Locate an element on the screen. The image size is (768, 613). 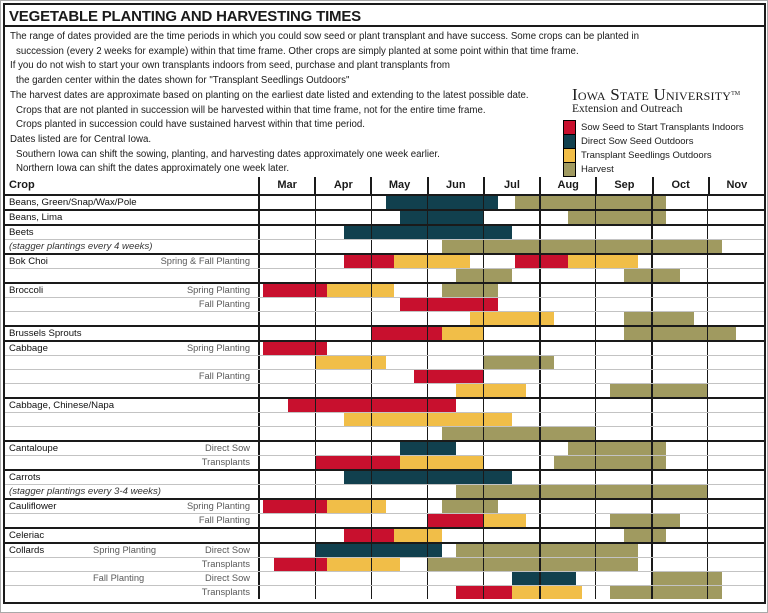
method-label: Spring Planting is located at coordinates (218, 506).